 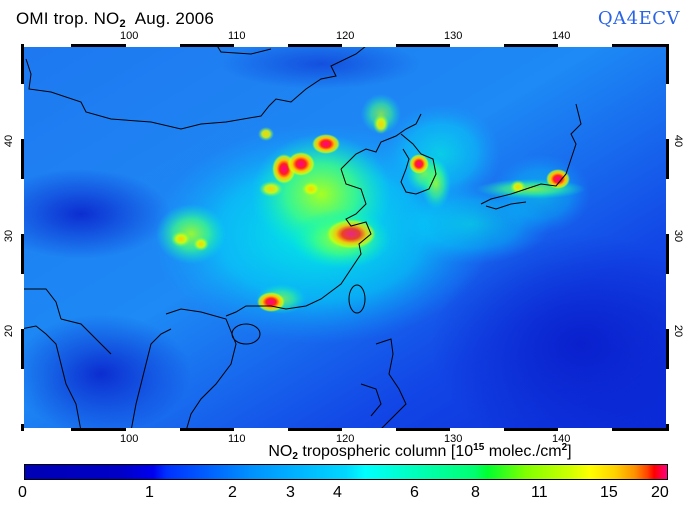 I want to click on colorbar-tick: 15, so click(x=609, y=492).